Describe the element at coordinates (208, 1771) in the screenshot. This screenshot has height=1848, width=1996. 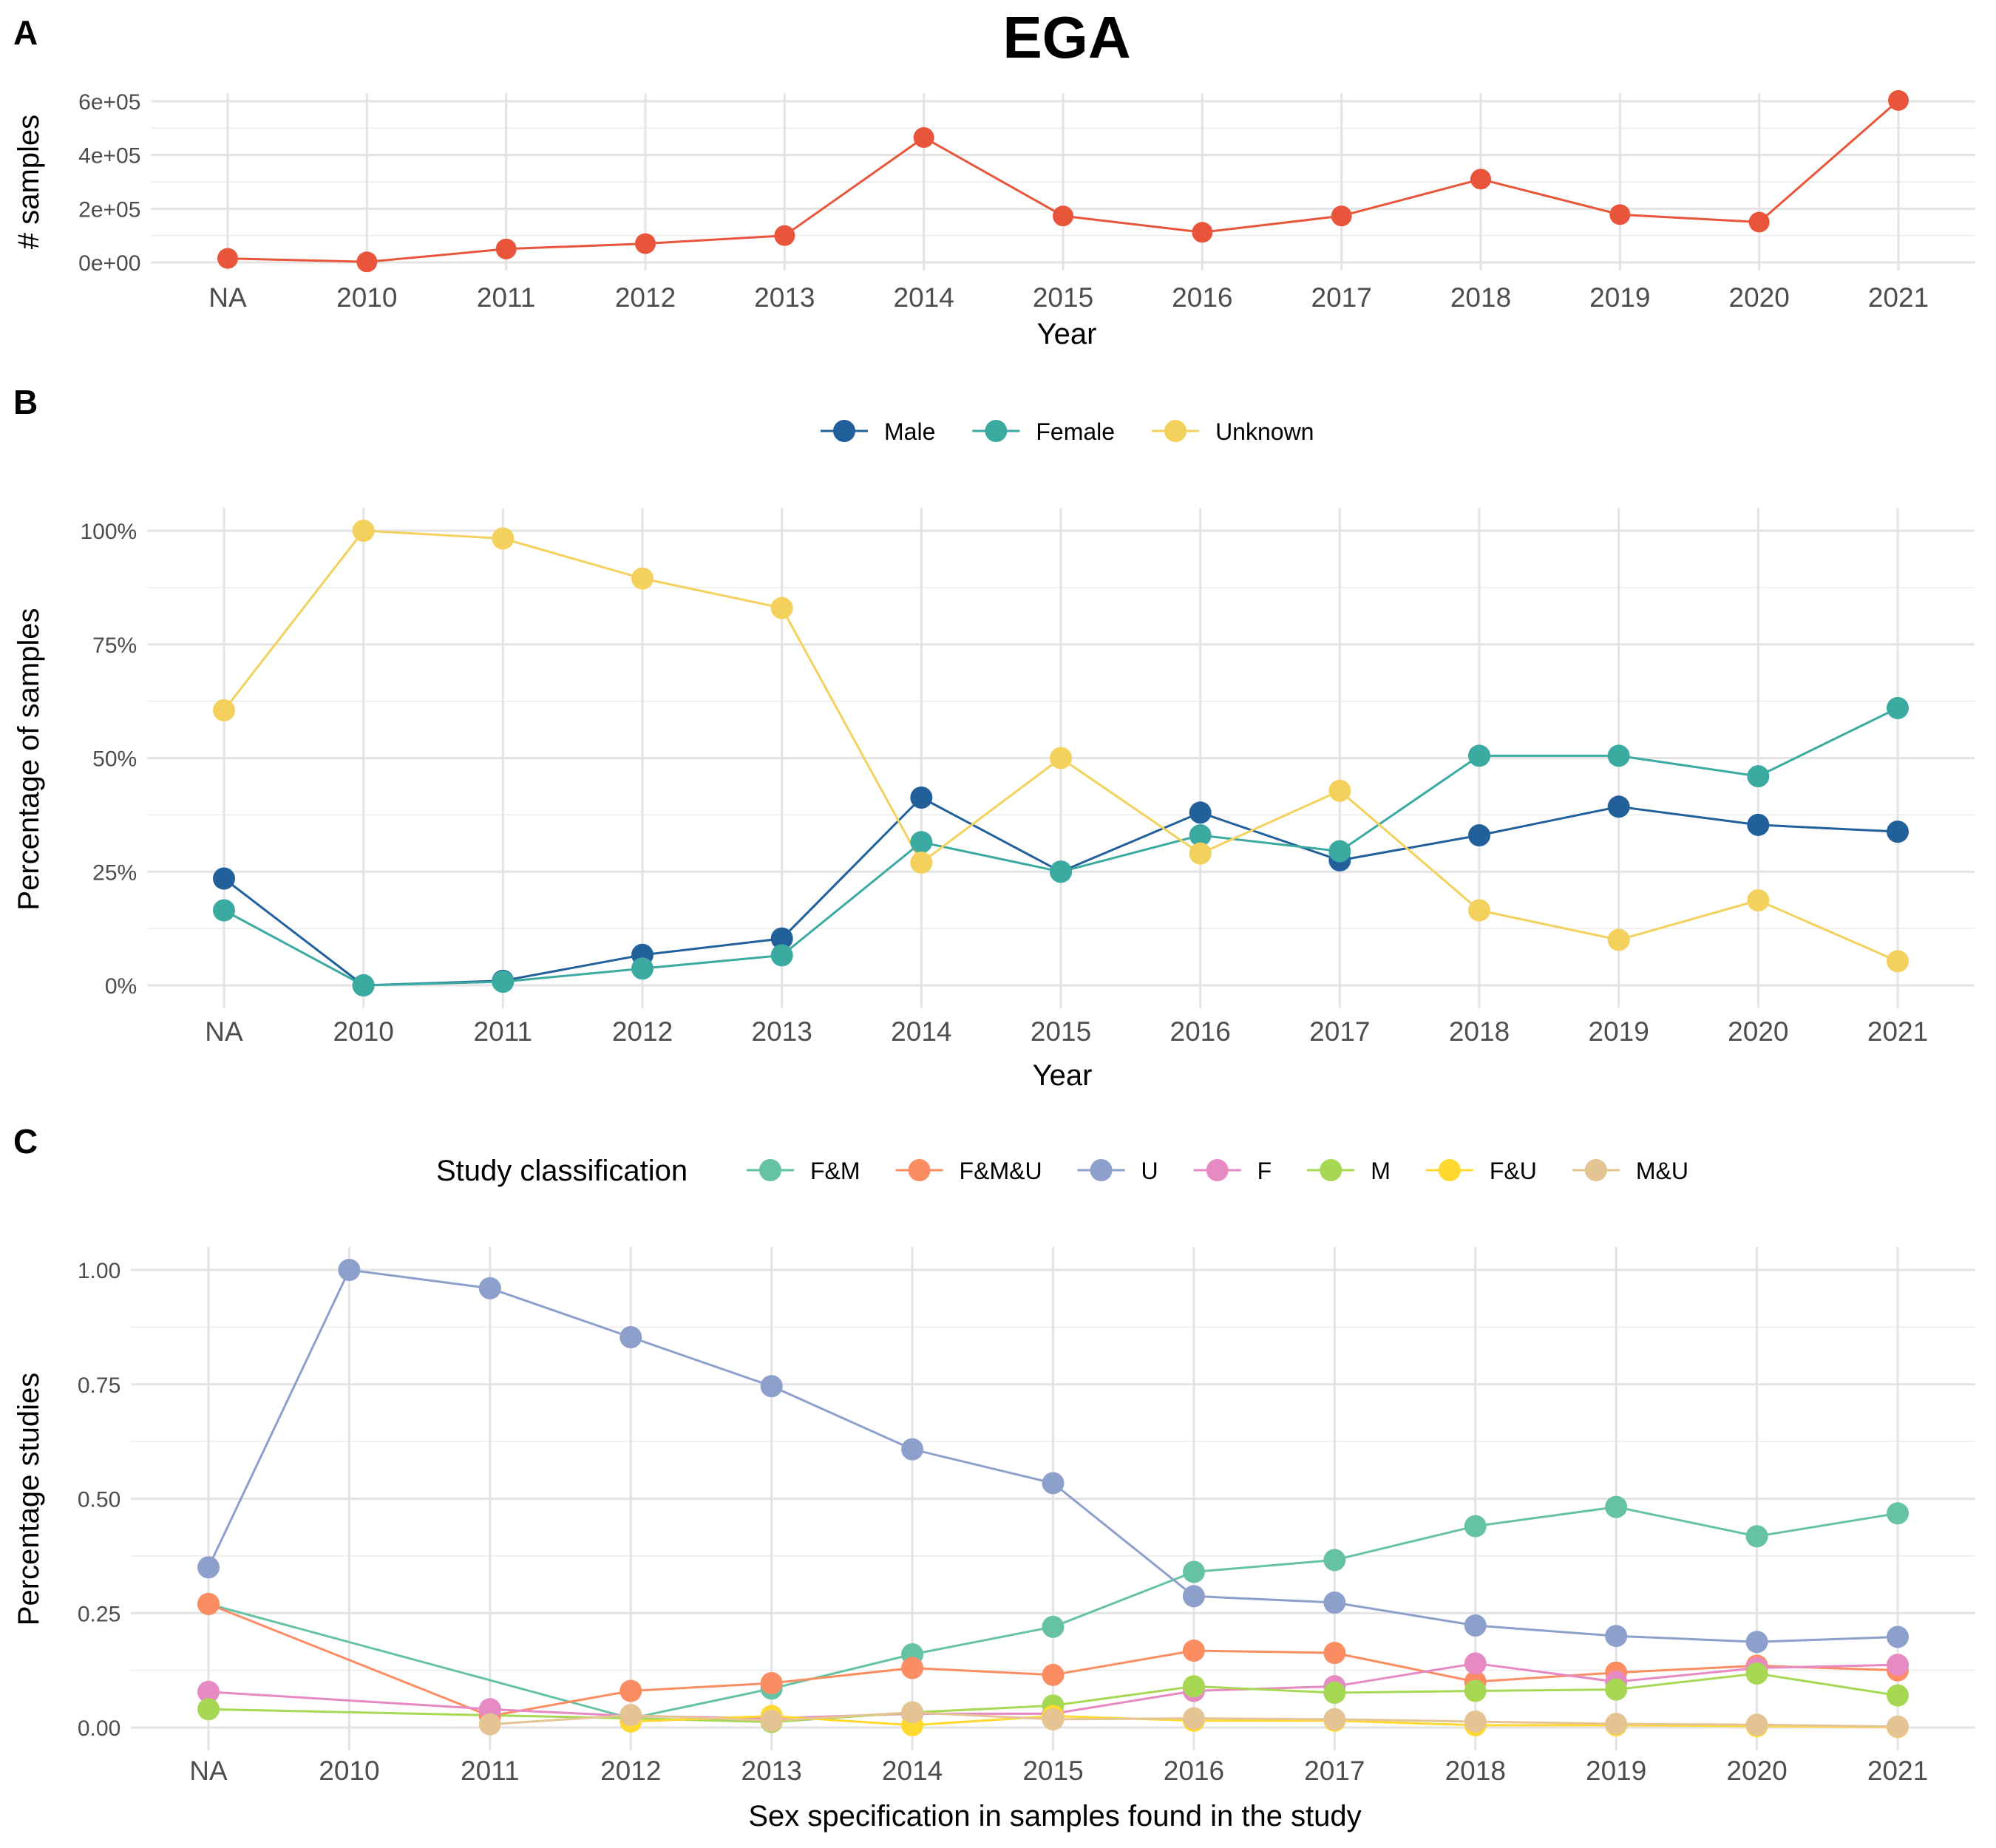
I see `panel-c-x-tick-label: NA` at that location.